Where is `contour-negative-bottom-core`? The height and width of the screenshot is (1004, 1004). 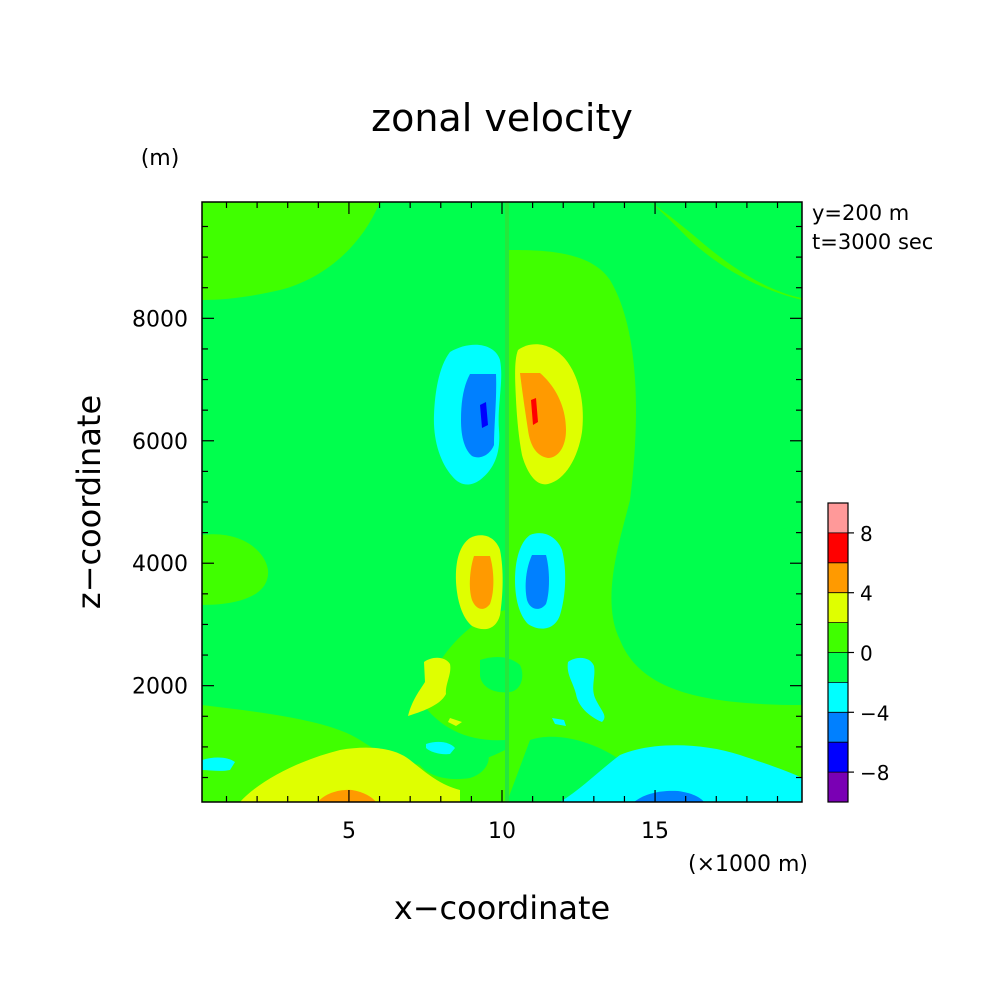 contour-negative-bottom-core is located at coordinates (669, 796).